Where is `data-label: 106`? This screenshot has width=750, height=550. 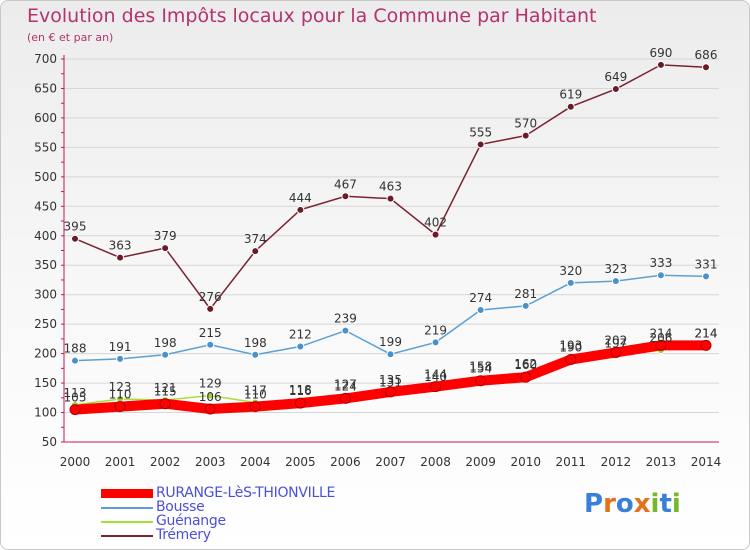 data-label: 106 is located at coordinates (210, 397).